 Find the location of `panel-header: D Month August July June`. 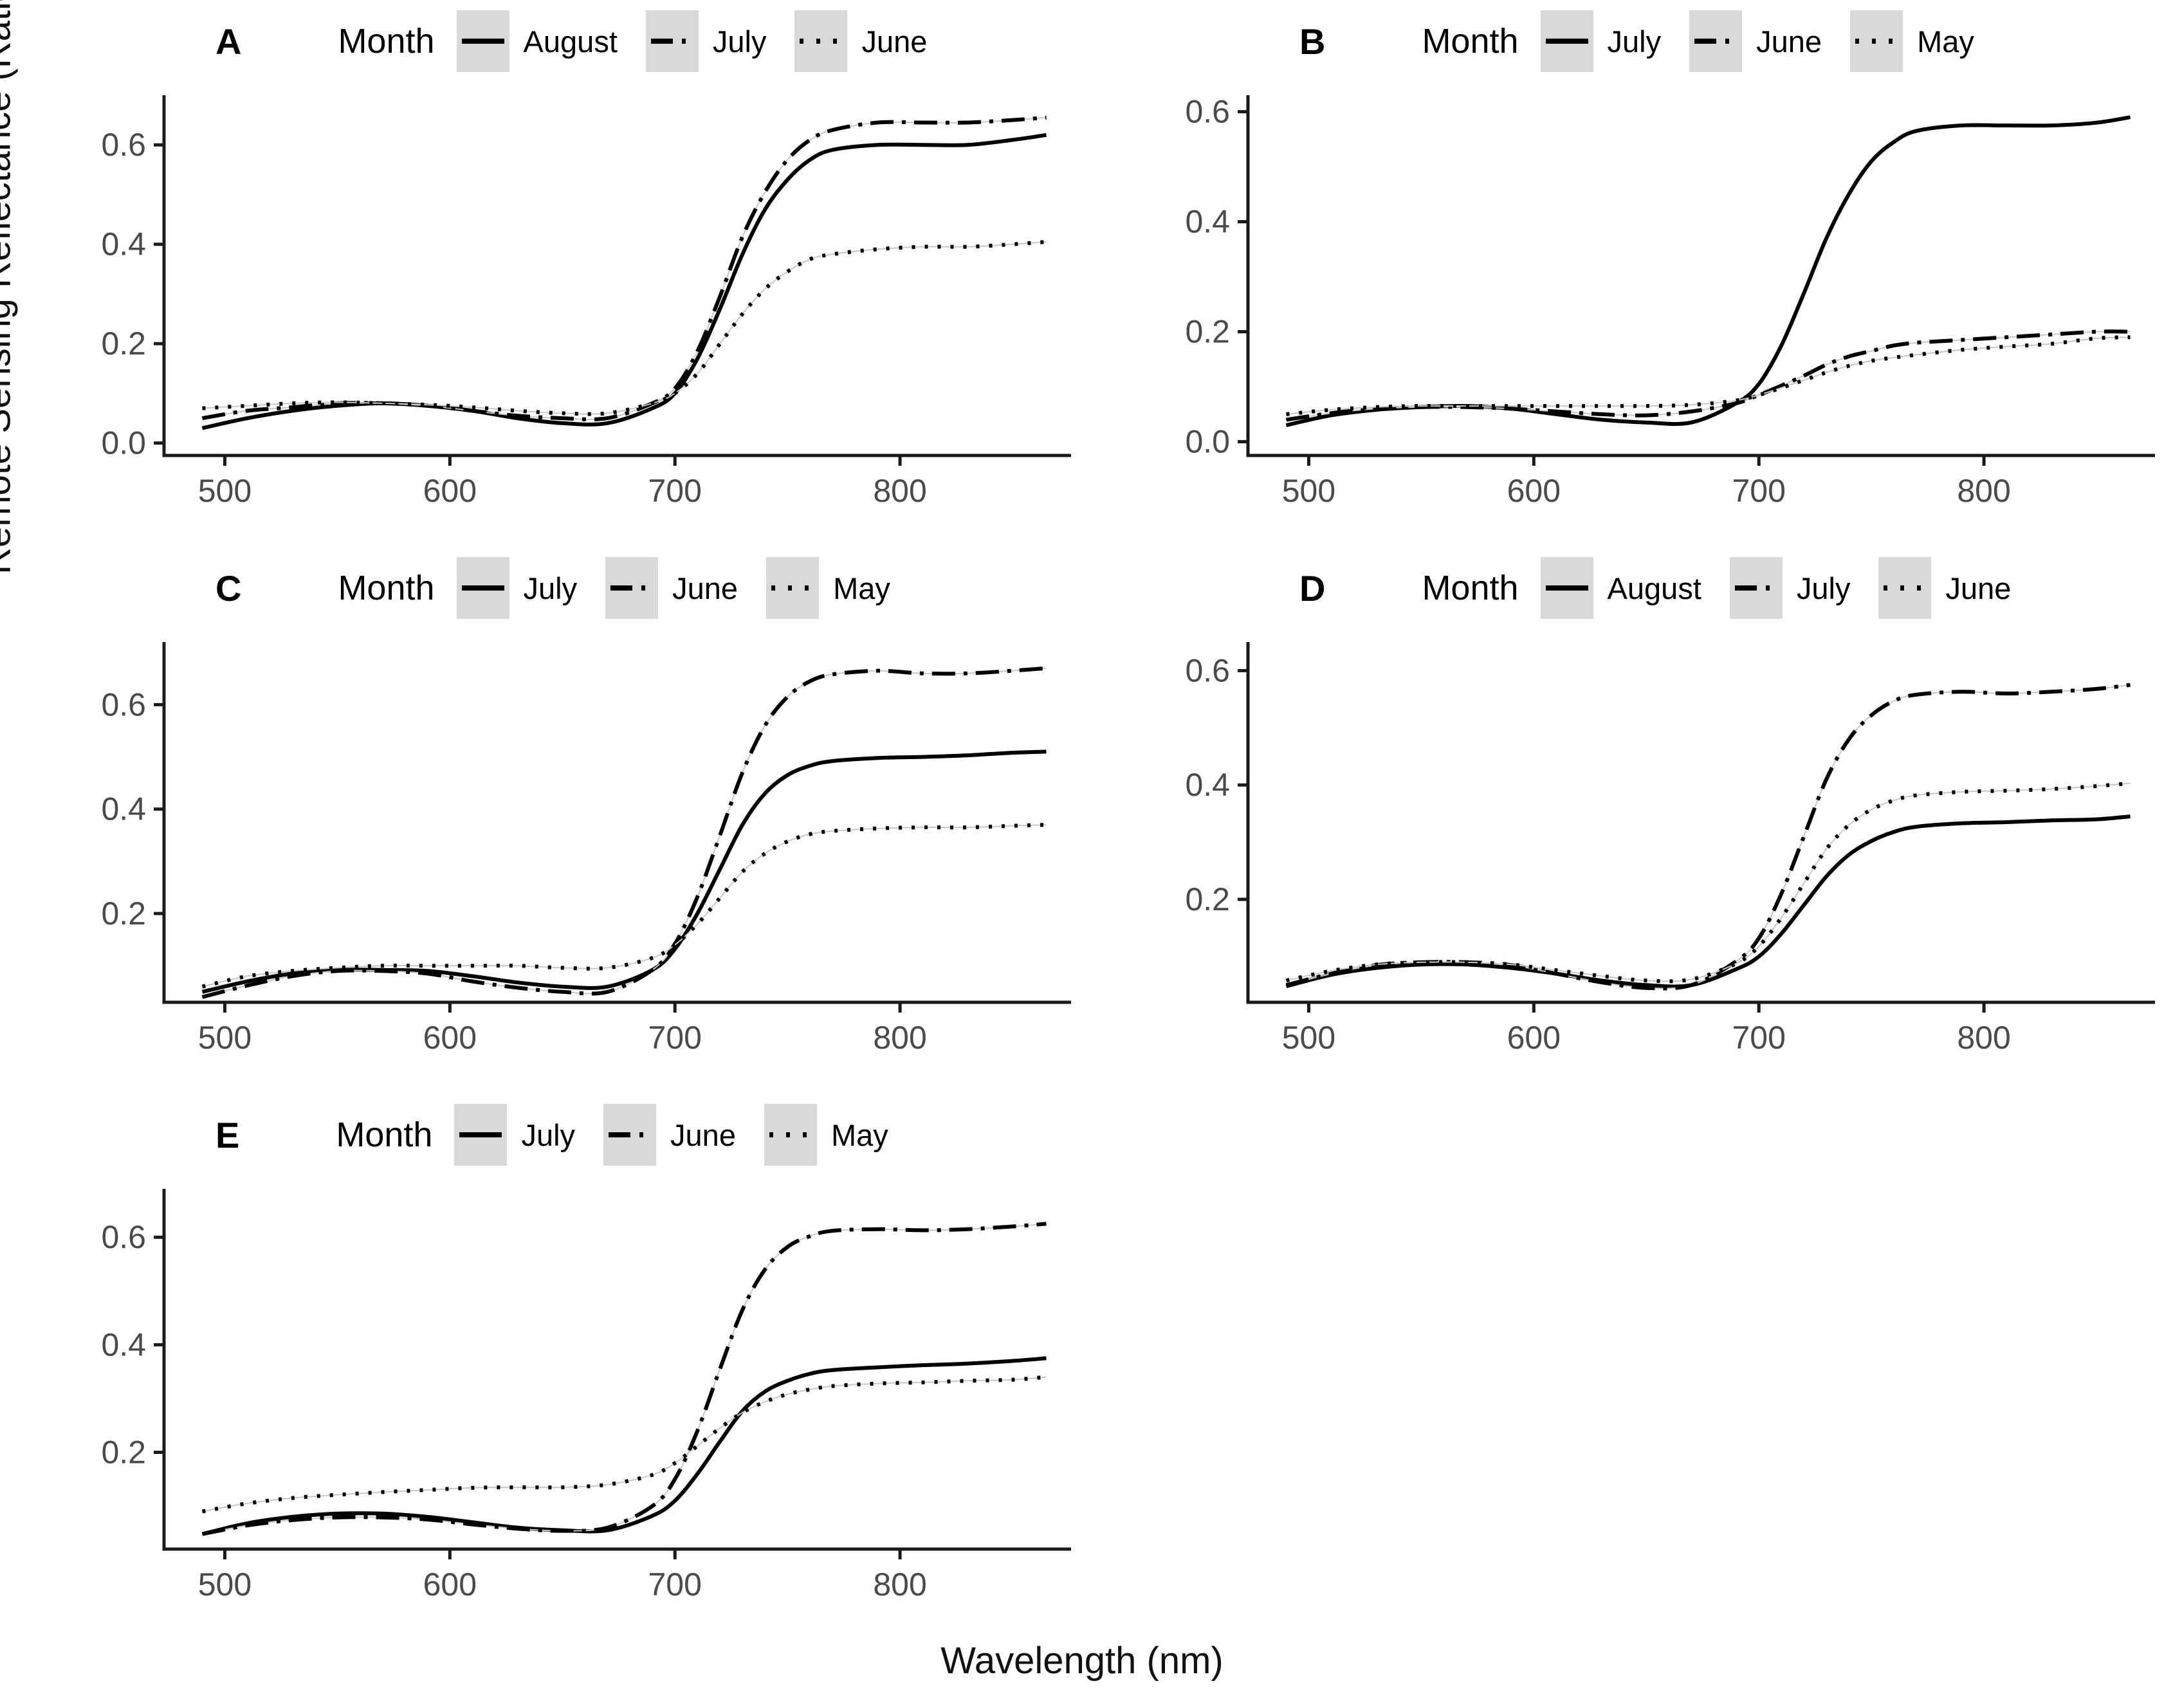

panel-header: D Month August July June is located at coordinates (1657, 588).